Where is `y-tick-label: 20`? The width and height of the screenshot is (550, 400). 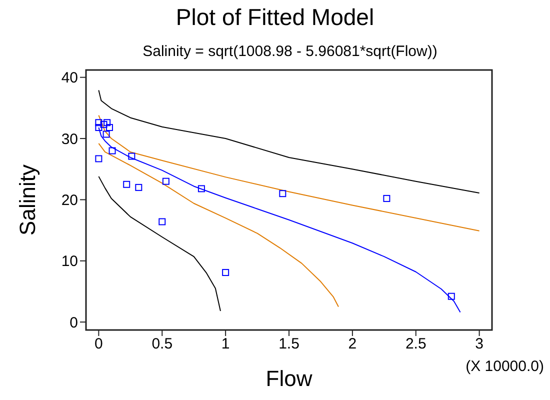 y-tick-label: 20 is located at coordinates (69, 201).